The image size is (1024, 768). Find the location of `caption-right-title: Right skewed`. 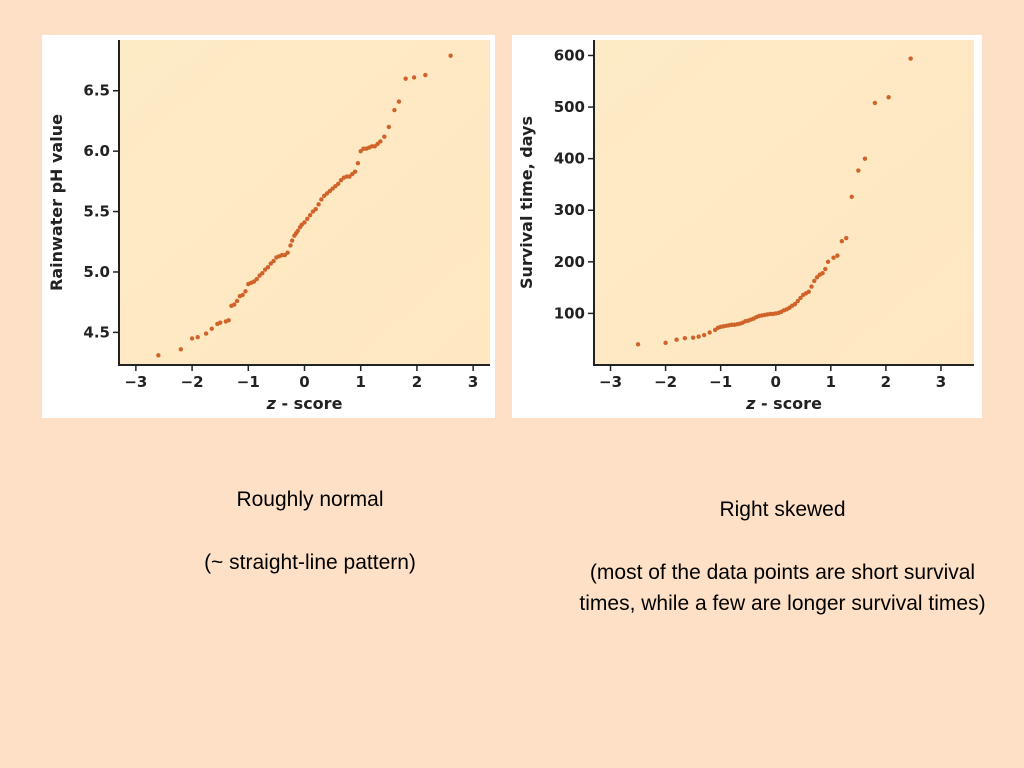

caption-right-title: Right skewed is located at coordinates (782, 509).